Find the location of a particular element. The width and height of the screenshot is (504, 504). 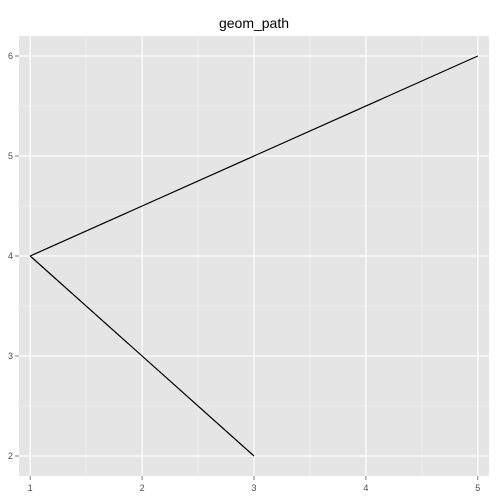

y-tick-label: 3 is located at coordinates (10, 356).